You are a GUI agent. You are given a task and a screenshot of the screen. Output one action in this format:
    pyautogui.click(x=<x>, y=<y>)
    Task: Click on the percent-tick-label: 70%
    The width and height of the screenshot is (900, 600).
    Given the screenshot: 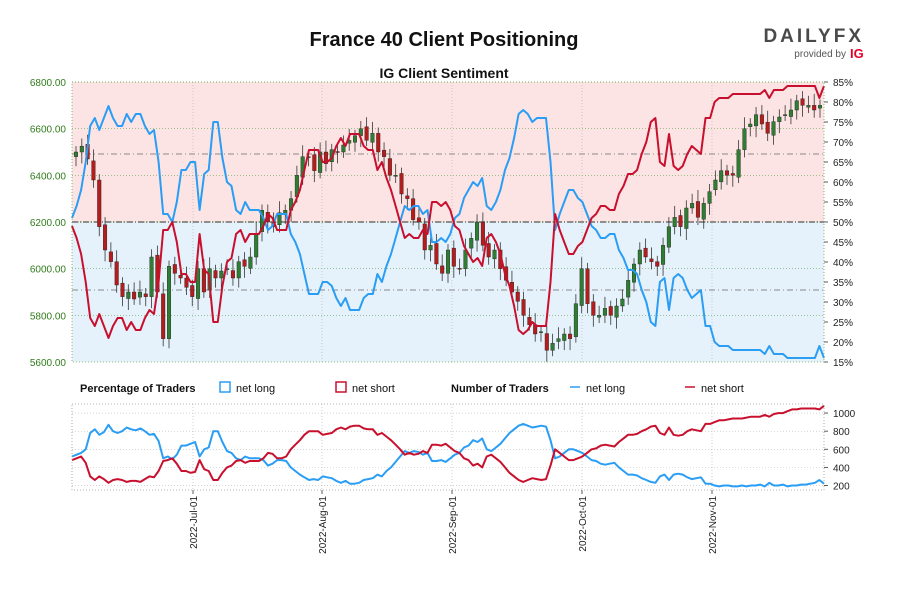 What is the action you would take?
    pyautogui.click(x=843, y=143)
    